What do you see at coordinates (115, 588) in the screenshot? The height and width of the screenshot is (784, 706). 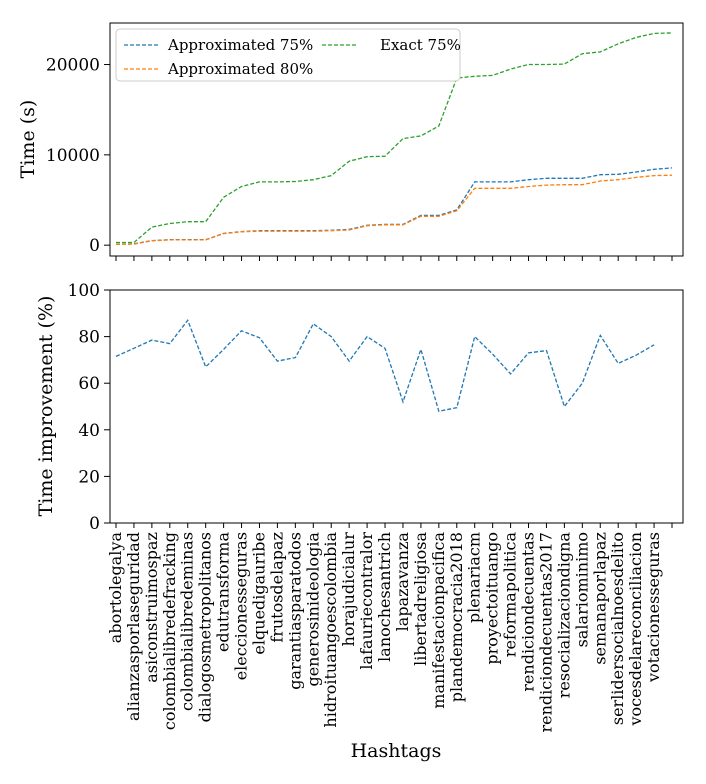 I see `x-tick-label-abortolegalya: abortolegalya` at bounding box center [115, 588].